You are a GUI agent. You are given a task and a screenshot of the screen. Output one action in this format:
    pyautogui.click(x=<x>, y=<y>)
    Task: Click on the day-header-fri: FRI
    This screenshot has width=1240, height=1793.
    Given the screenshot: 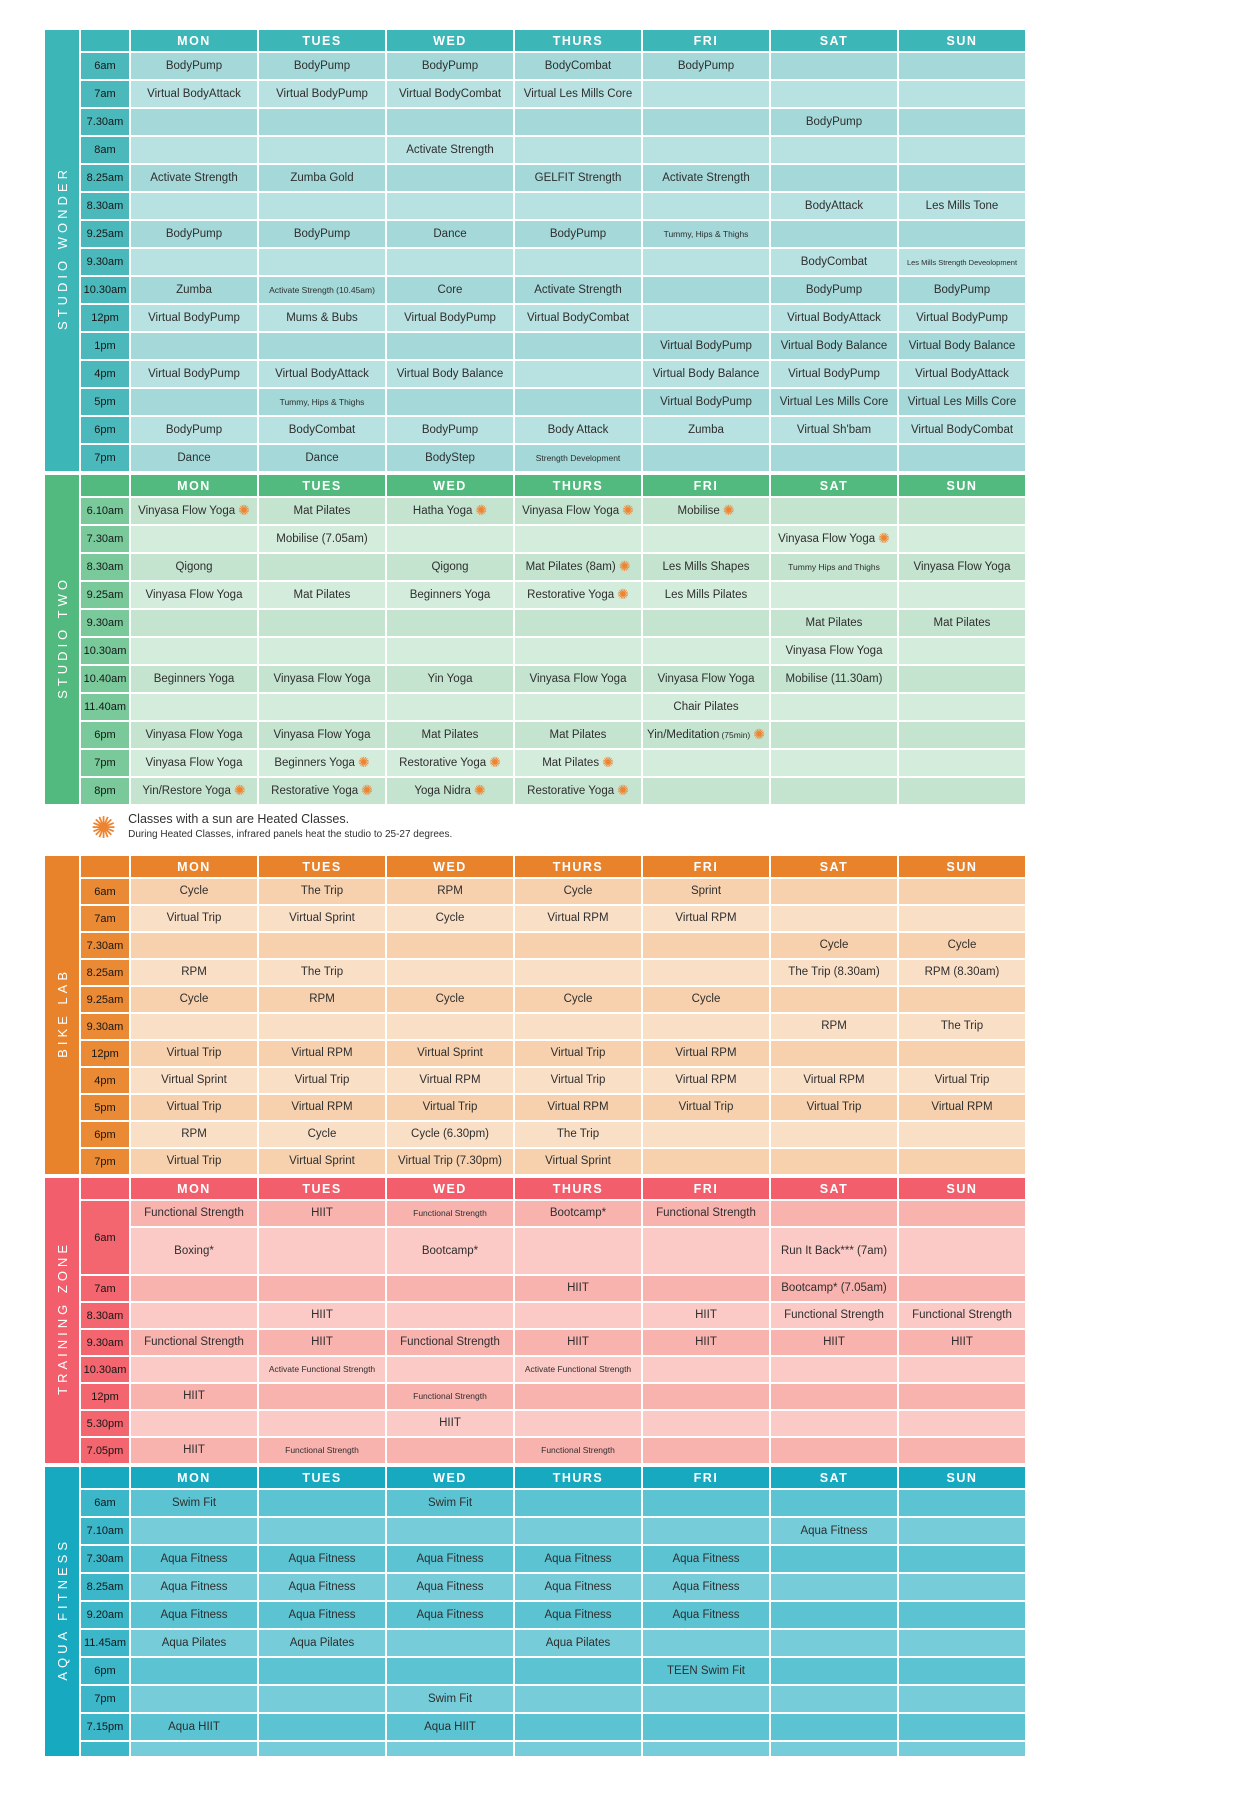 What is the action you would take?
    pyautogui.click(x=706, y=1477)
    